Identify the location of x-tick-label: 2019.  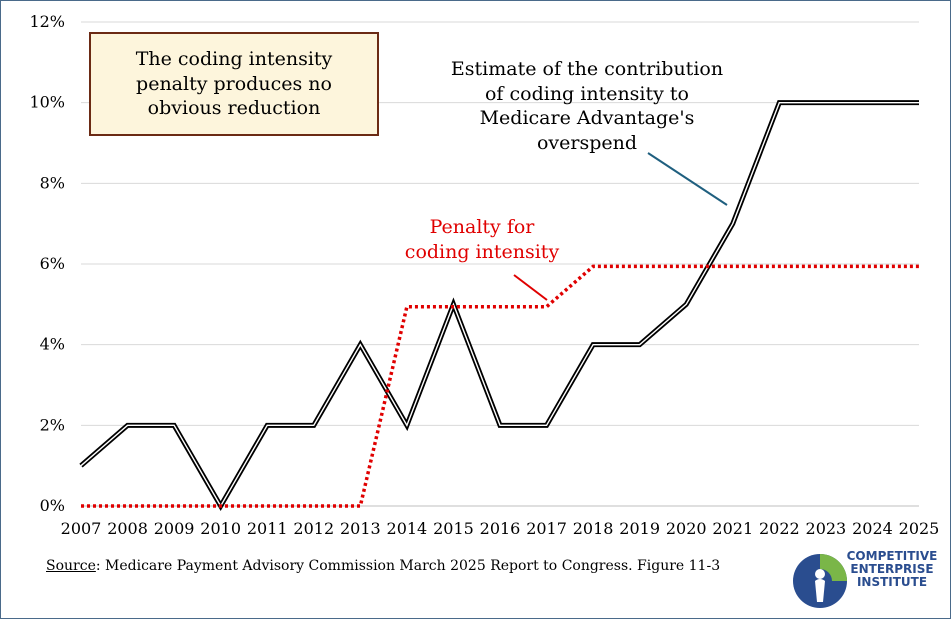
(639, 528).